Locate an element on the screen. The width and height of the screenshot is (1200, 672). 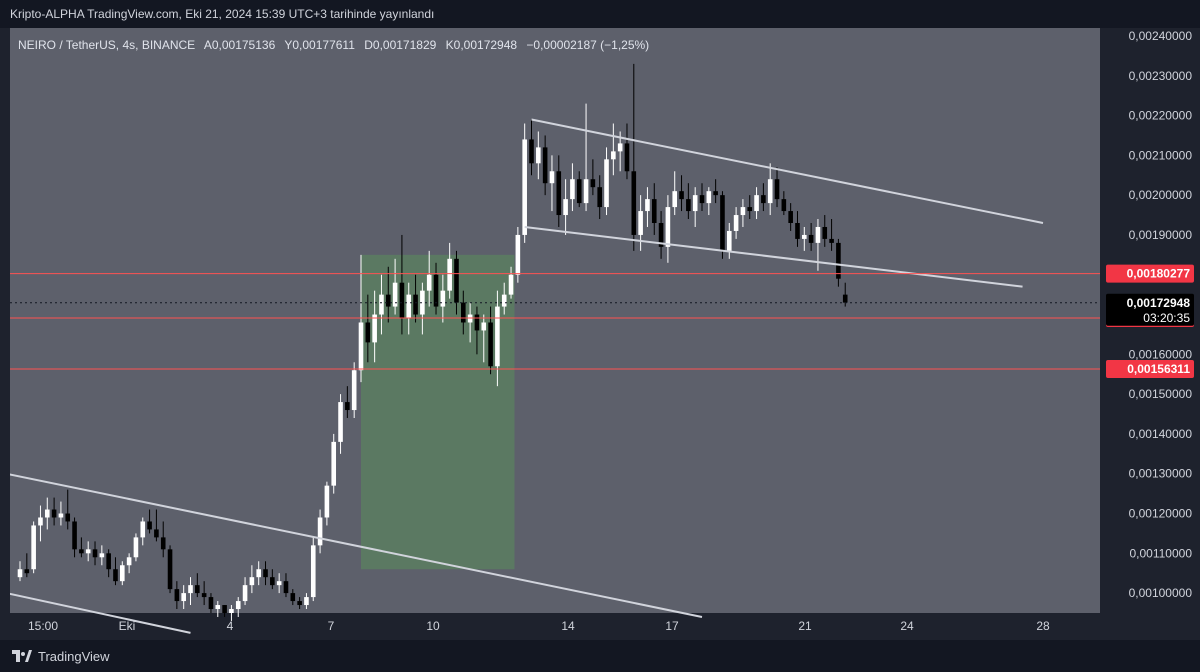
x-tick-label: 21 is located at coordinates (805, 626).